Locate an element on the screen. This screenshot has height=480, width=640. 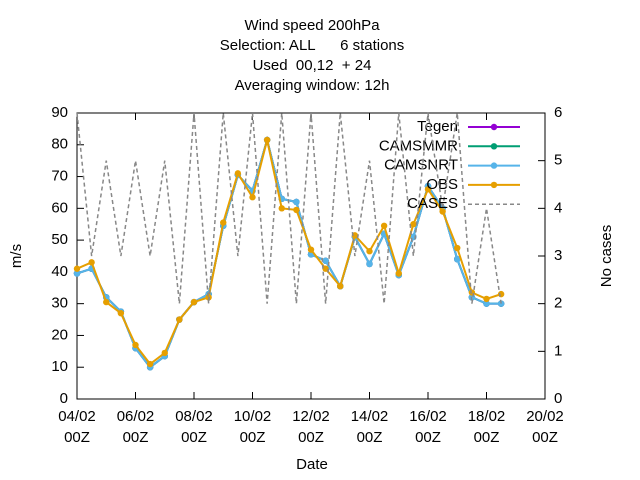
y2-axis-label: No cases is located at coordinates (606, 256).